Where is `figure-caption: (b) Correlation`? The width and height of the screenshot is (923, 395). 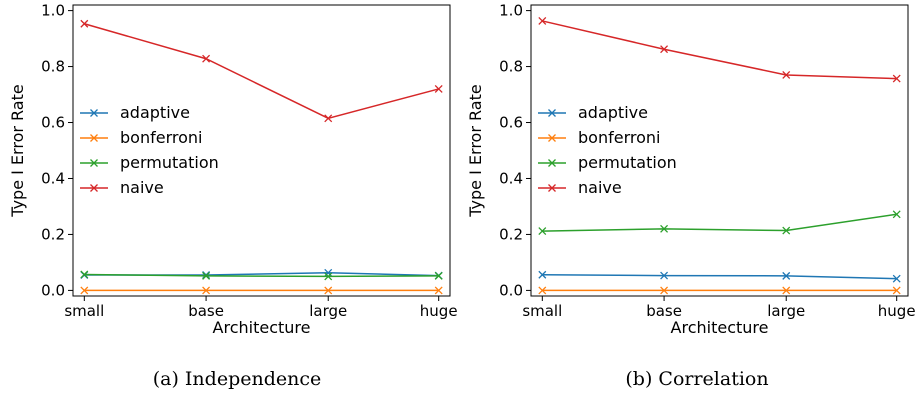 figure-caption: (b) Correlation is located at coordinates (696, 379).